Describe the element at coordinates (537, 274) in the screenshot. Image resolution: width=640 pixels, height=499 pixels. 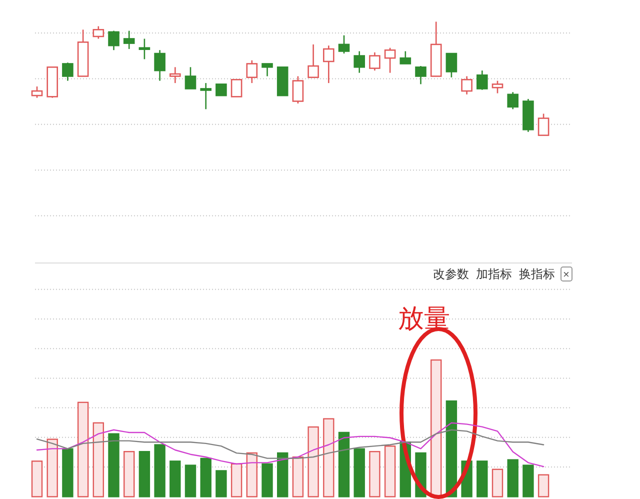
I see `text: 换指标` at that location.